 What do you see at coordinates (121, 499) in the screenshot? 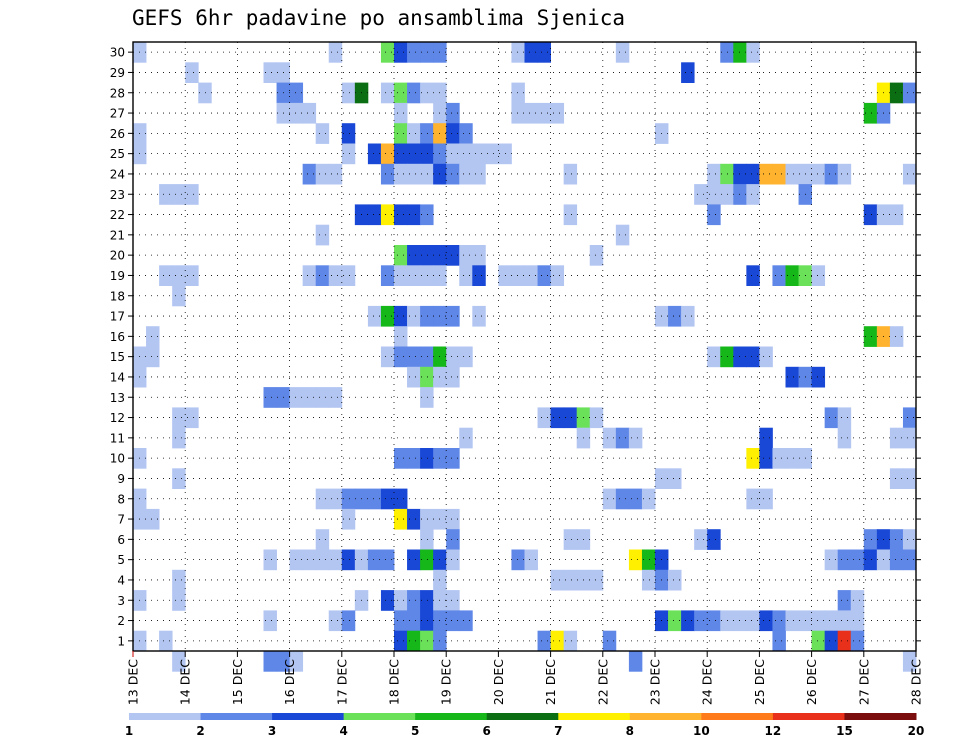
I see `y-tick-label: 8` at bounding box center [121, 499].